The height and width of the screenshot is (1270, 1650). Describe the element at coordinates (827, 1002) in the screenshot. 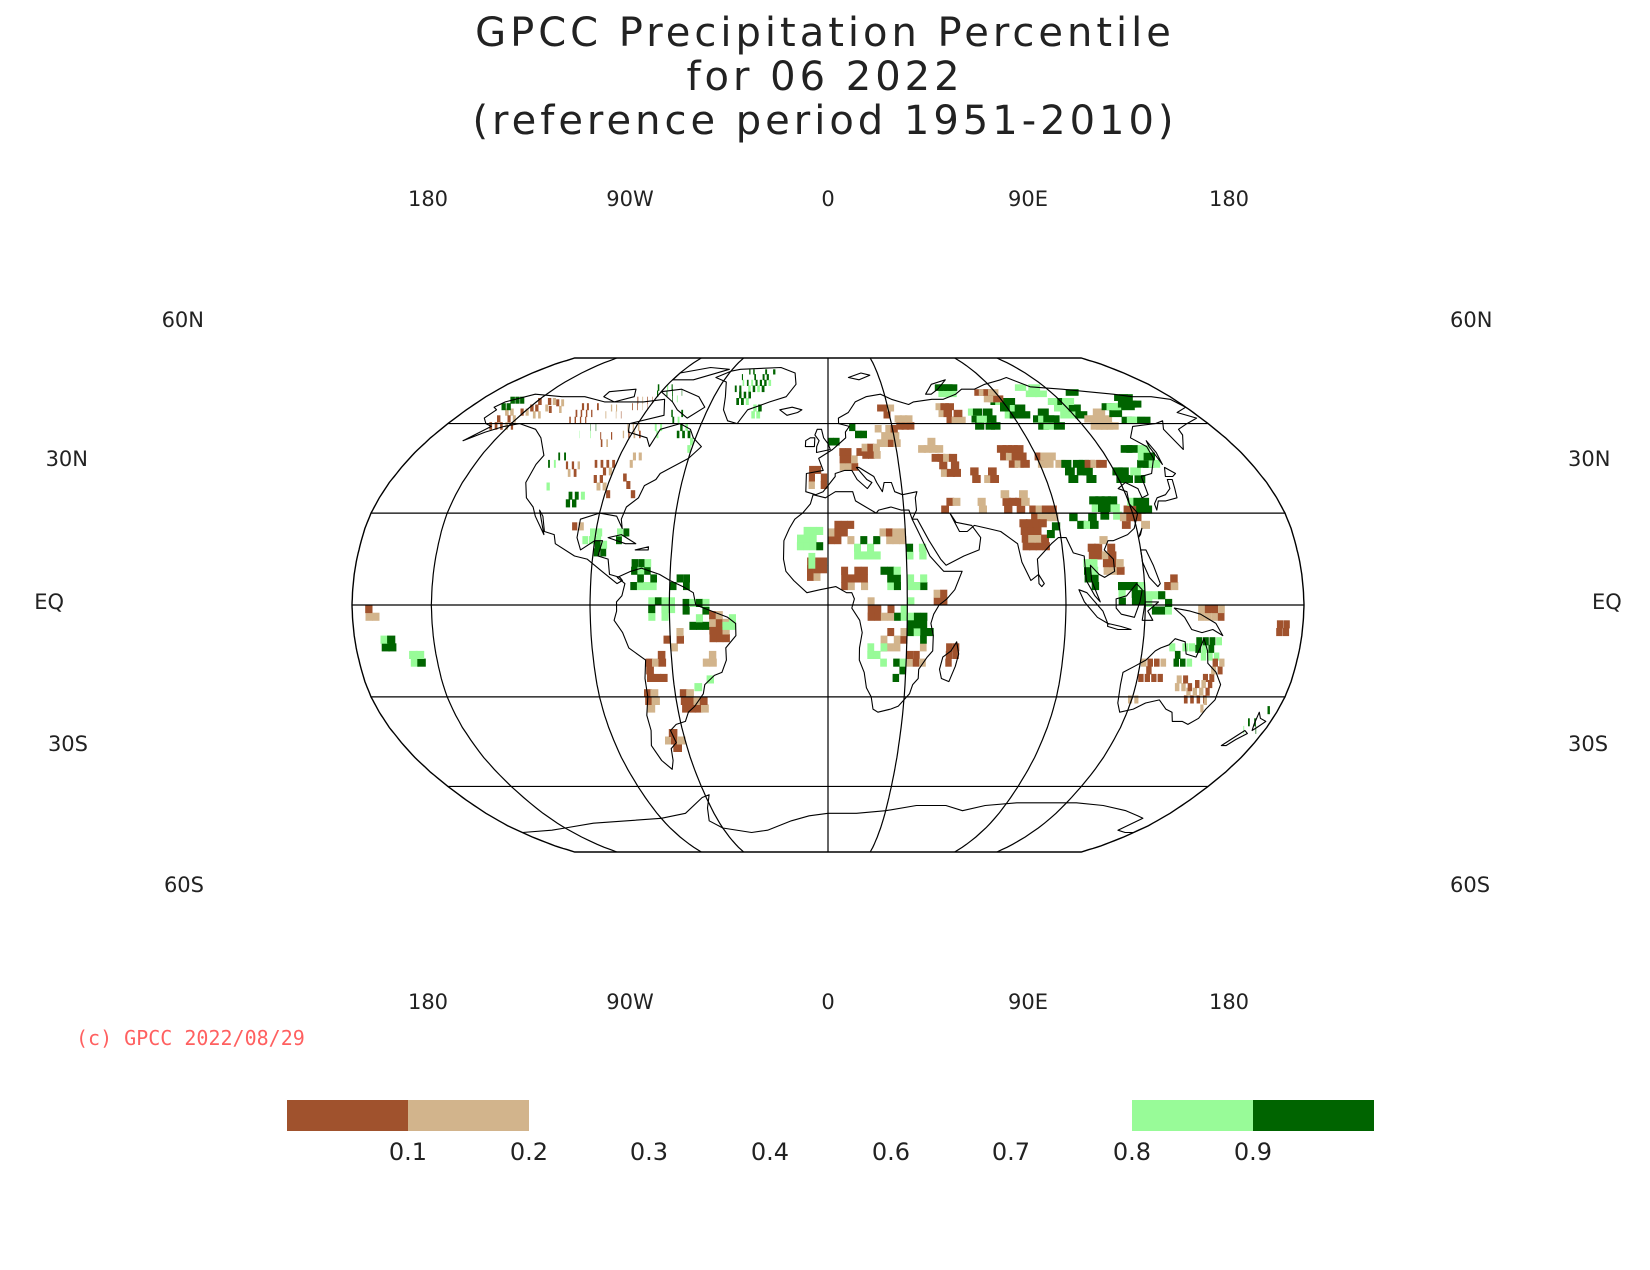

I see `lon-label-bottom-0: 0` at that location.